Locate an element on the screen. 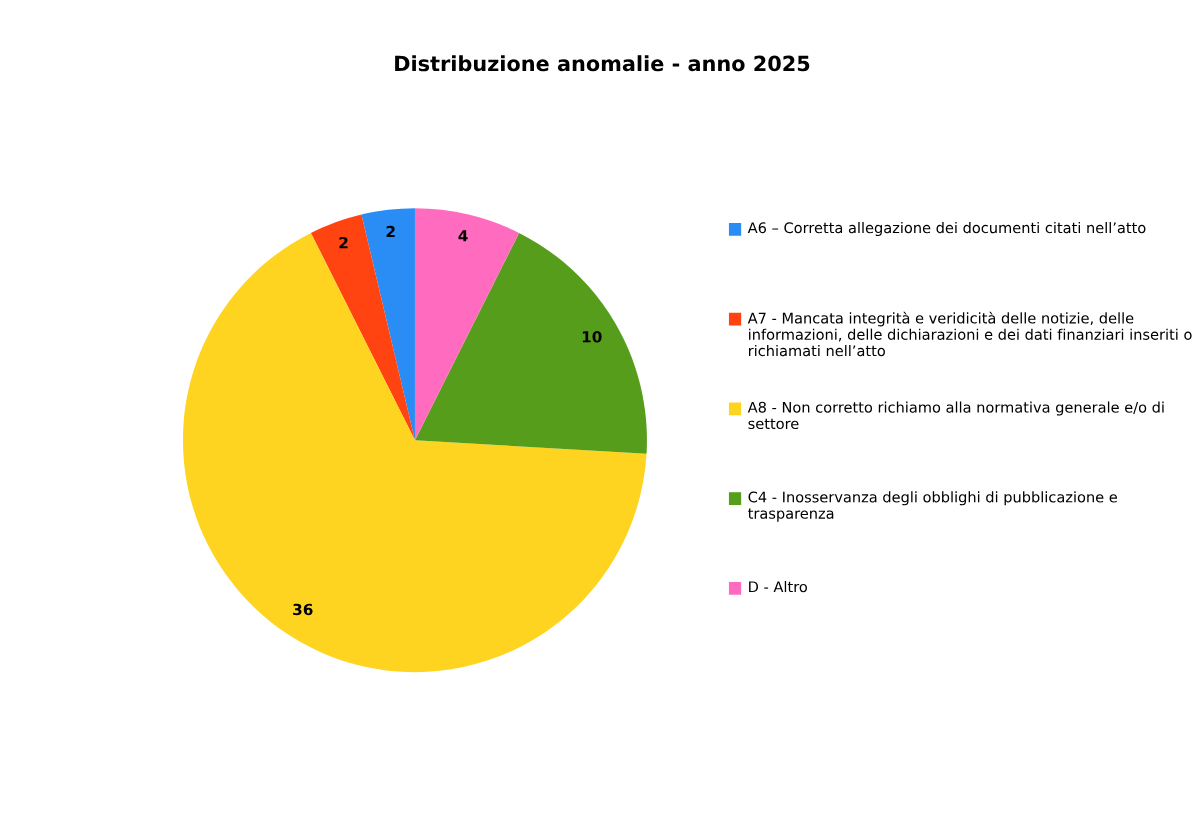 The height and width of the screenshot is (816, 1204). legend-label: C4 - Inosservanza degli obblighi di pubblicazione e trasparenza is located at coordinates (932, 506).